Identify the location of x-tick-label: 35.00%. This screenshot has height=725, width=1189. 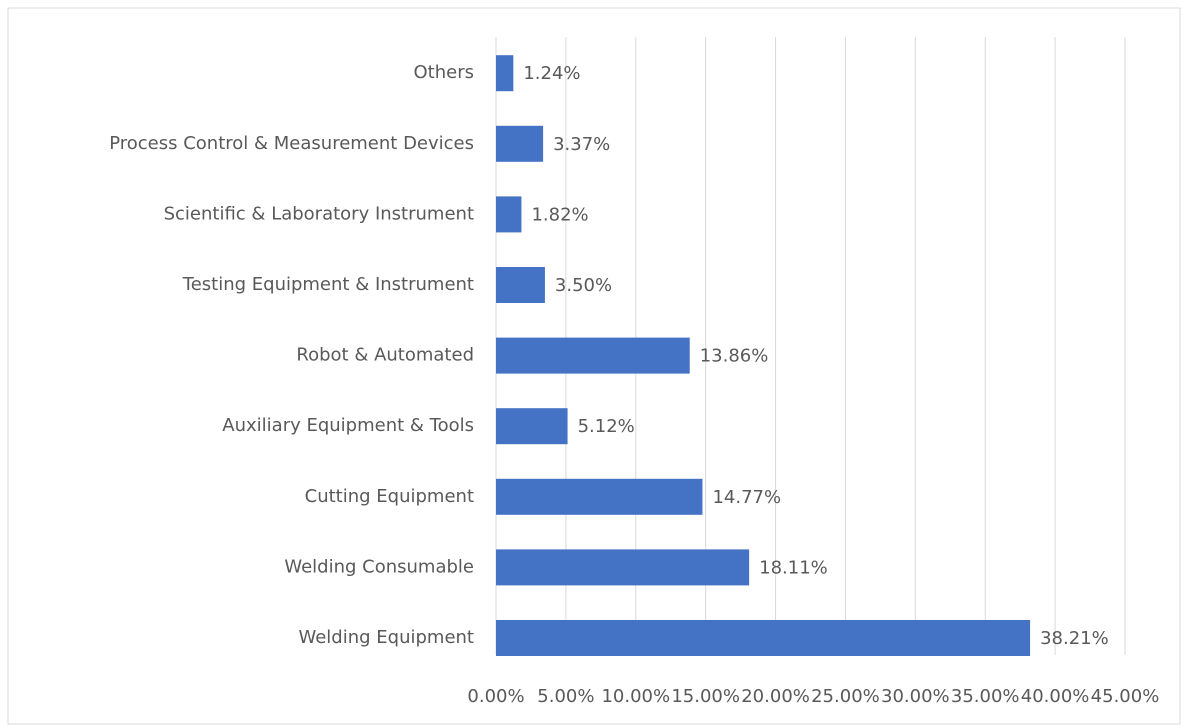
(985, 696).